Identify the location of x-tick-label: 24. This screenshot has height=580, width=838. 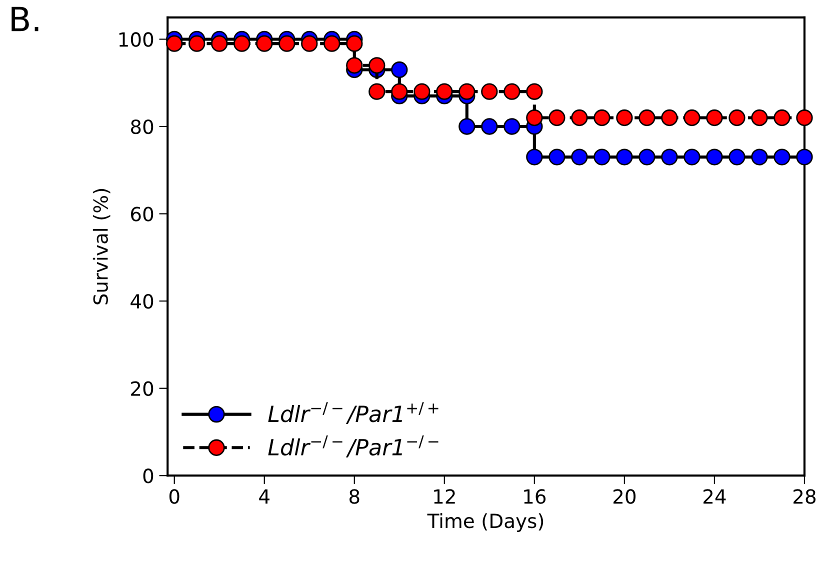
(715, 496).